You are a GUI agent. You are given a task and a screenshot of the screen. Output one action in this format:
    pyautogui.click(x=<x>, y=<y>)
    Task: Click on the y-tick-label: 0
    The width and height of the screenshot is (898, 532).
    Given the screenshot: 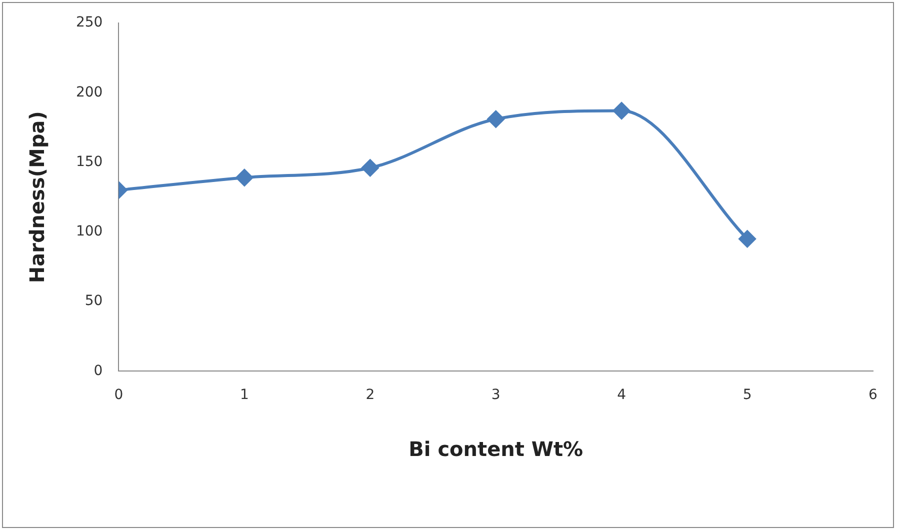 What is the action you would take?
    pyautogui.click(x=98, y=370)
    